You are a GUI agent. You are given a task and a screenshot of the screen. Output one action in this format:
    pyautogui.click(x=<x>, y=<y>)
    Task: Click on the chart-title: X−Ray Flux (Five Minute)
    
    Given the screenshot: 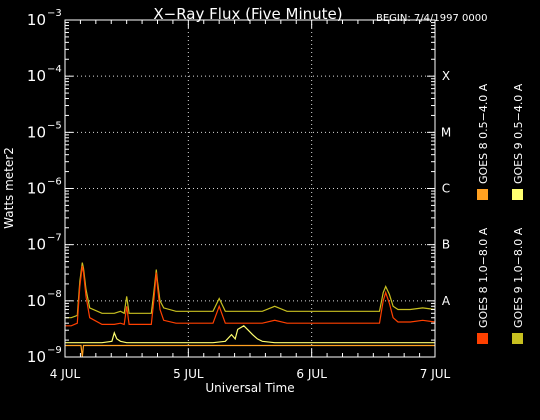 What is the action you would take?
    pyautogui.click(x=247, y=14)
    